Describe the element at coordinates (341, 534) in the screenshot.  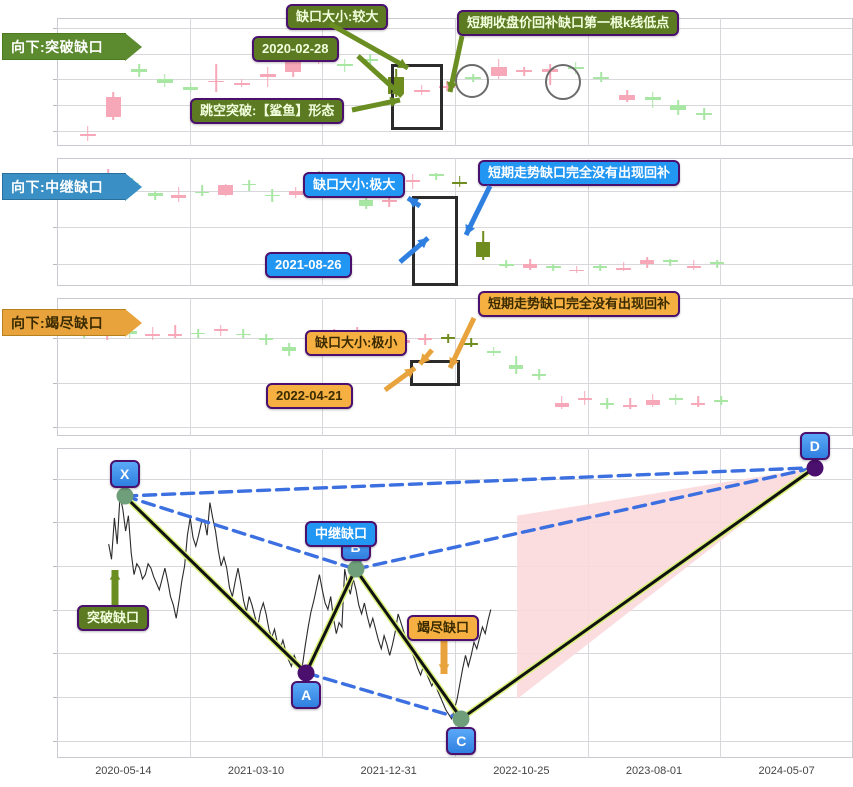
I see `callout-runaway-gap-marker: 中继缺口` at that location.